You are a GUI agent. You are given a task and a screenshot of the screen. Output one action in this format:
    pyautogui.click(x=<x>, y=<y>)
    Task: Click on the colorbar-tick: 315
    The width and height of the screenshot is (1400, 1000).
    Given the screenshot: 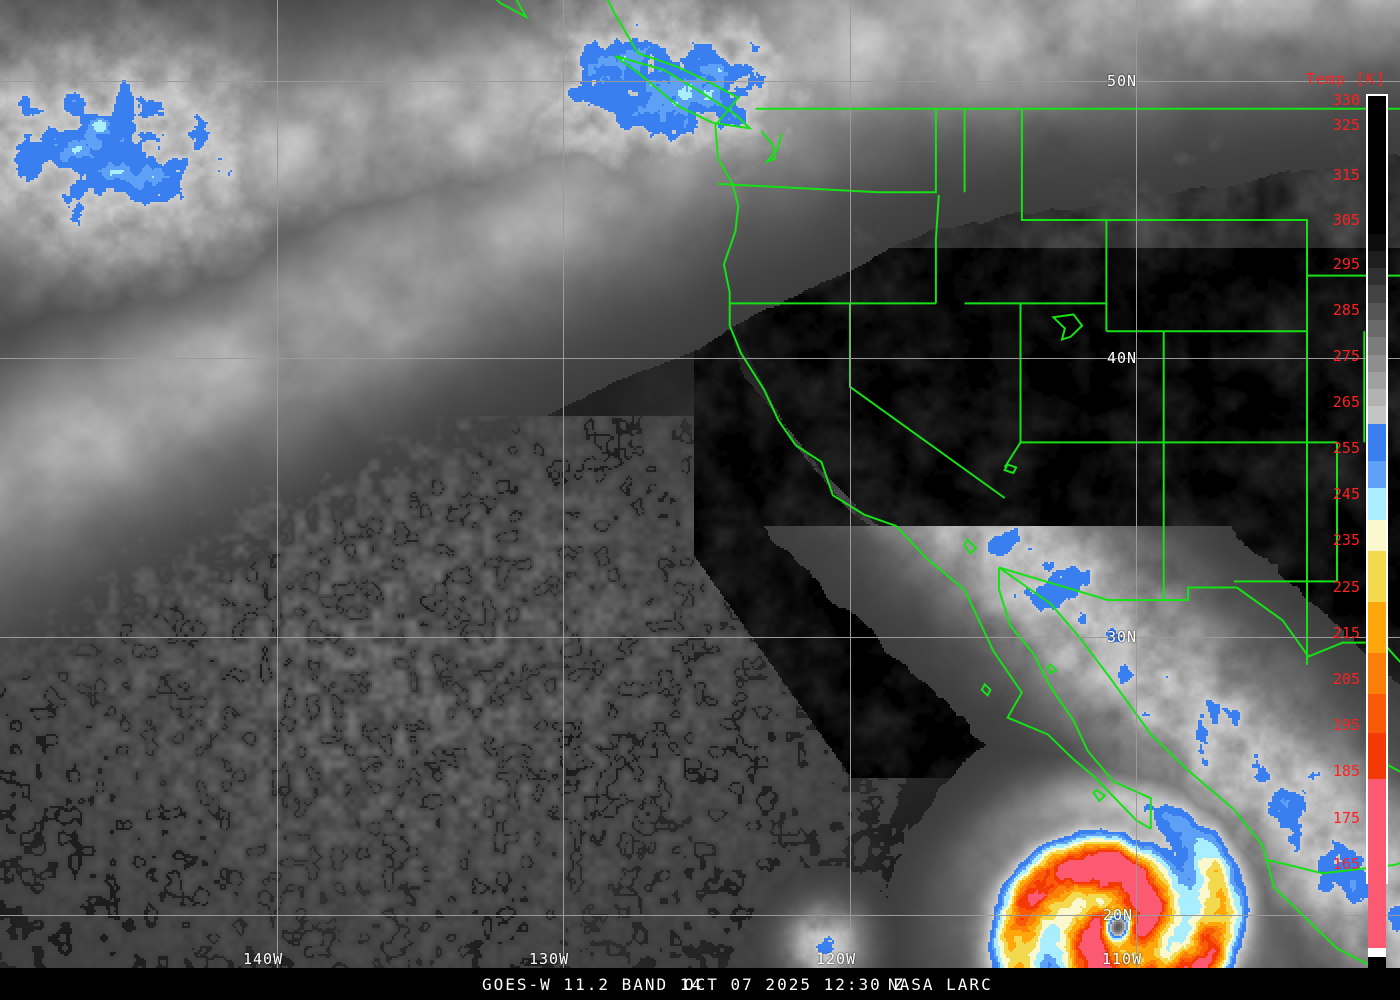 What is the action you would take?
    pyautogui.click(x=1346, y=175)
    